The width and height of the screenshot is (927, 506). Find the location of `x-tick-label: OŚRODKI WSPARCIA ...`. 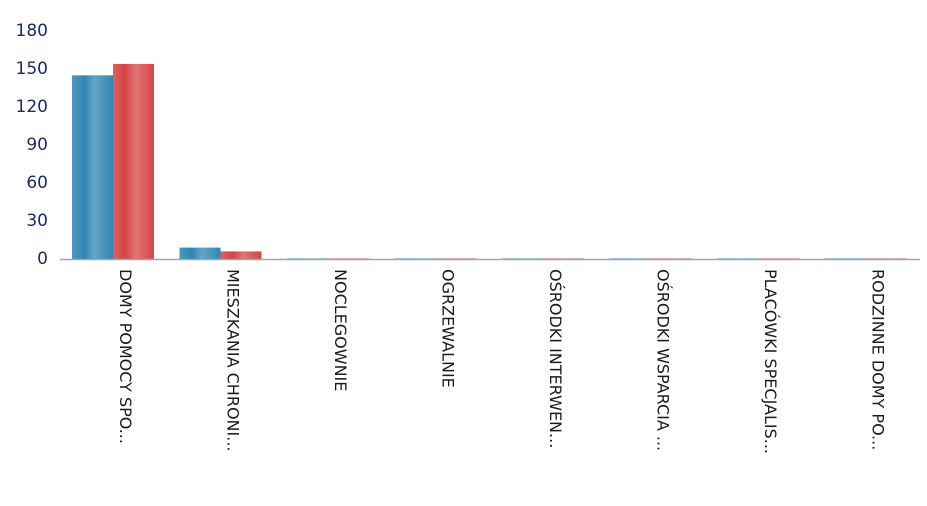

x-tick-label: OŚRODKI WSPARCIA ... is located at coordinates (662, 360).